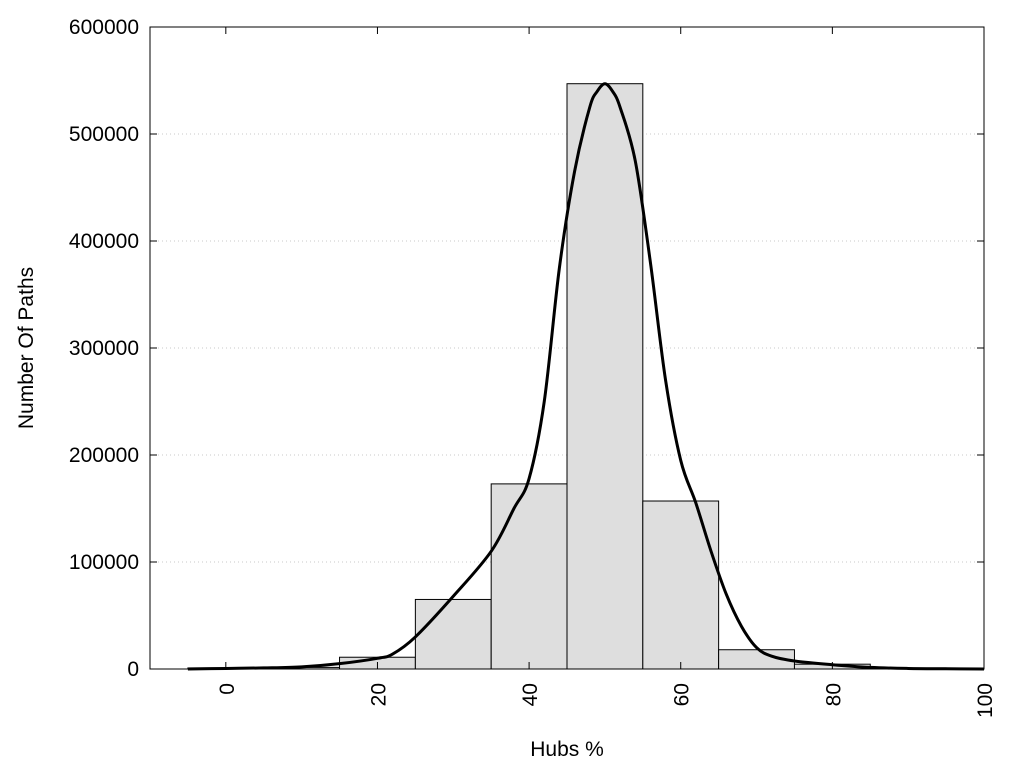 This screenshot has height=768, width=1024. Describe the element at coordinates (985, 700) in the screenshot. I see `x-tick-label: 100` at that location.